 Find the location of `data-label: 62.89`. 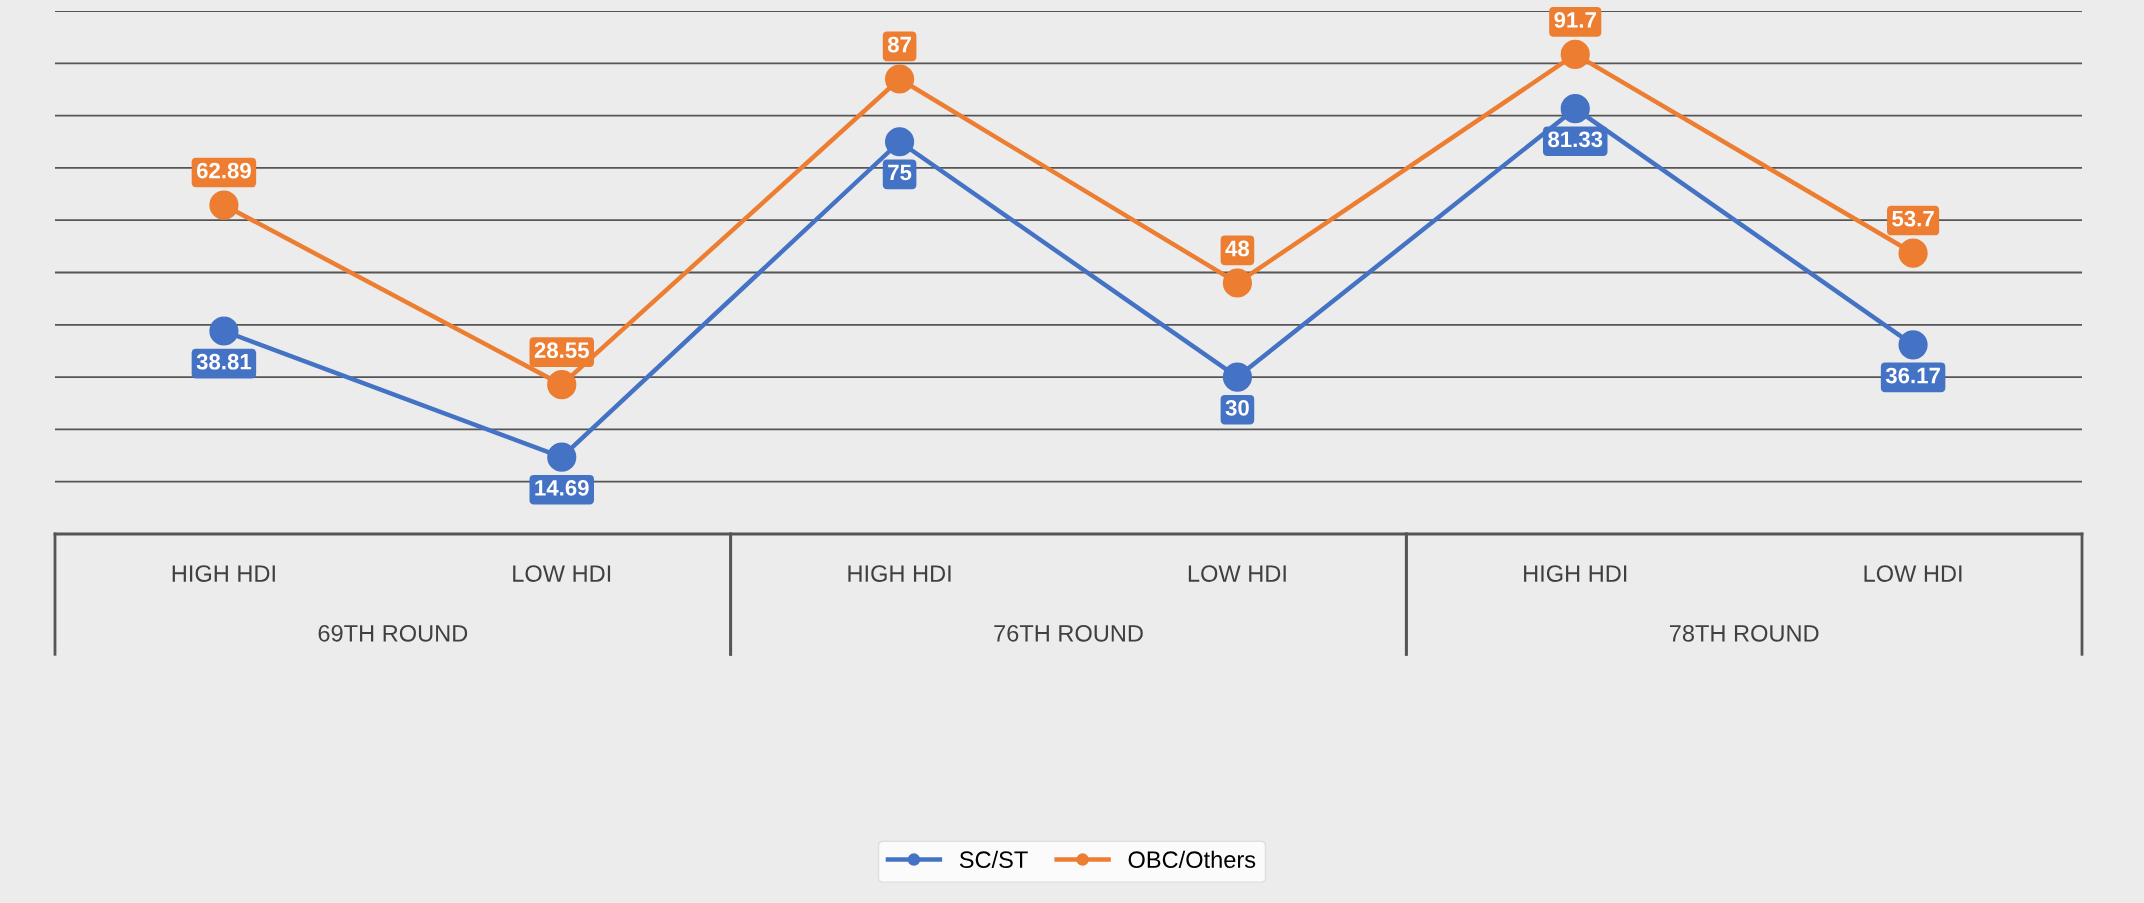

data-label: 62.89 is located at coordinates (223, 170).